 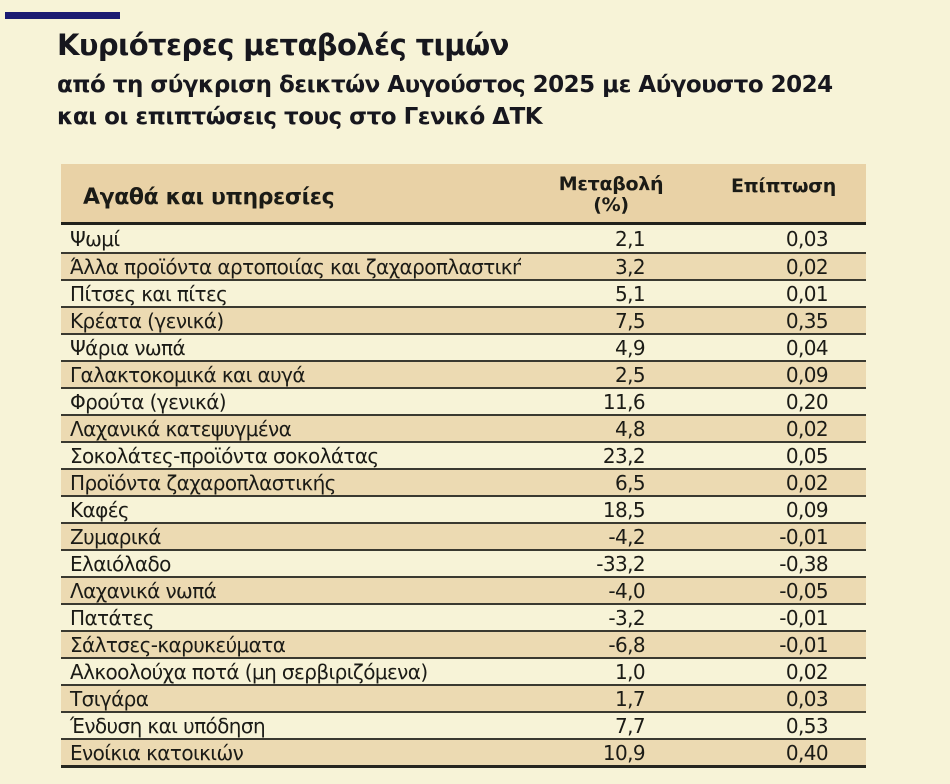 What do you see at coordinates (109, 698) in the screenshot?
I see `cell-goods-label: Τσιγάρα` at bounding box center [109, 698].